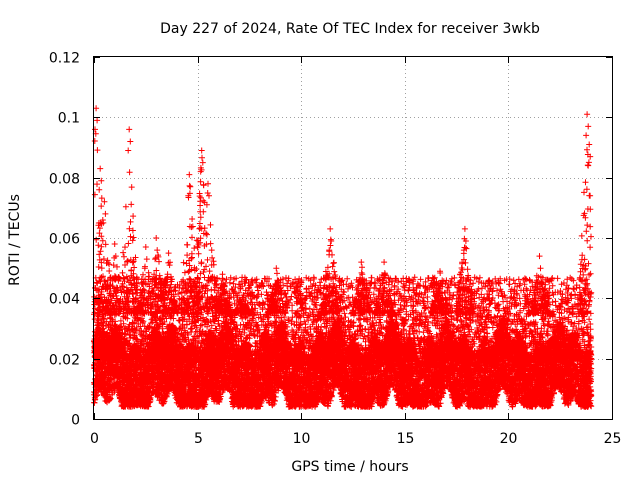 The width and height of the screenshot is (640, 480). What do you see at coordinates (15, 240) in the screenshot?
I see `y-axis-label: ROTI / TECUs` at bounding box center [15, 240].